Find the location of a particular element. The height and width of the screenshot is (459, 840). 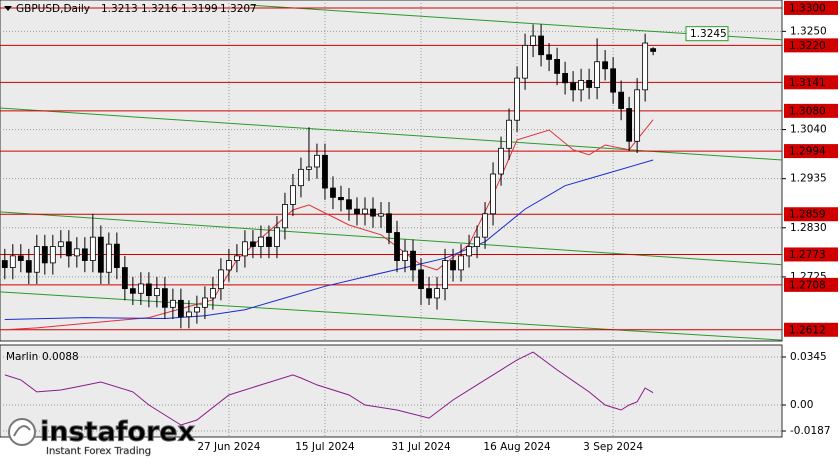

header-close: 1.3207 is located at coordinates (238, 9).